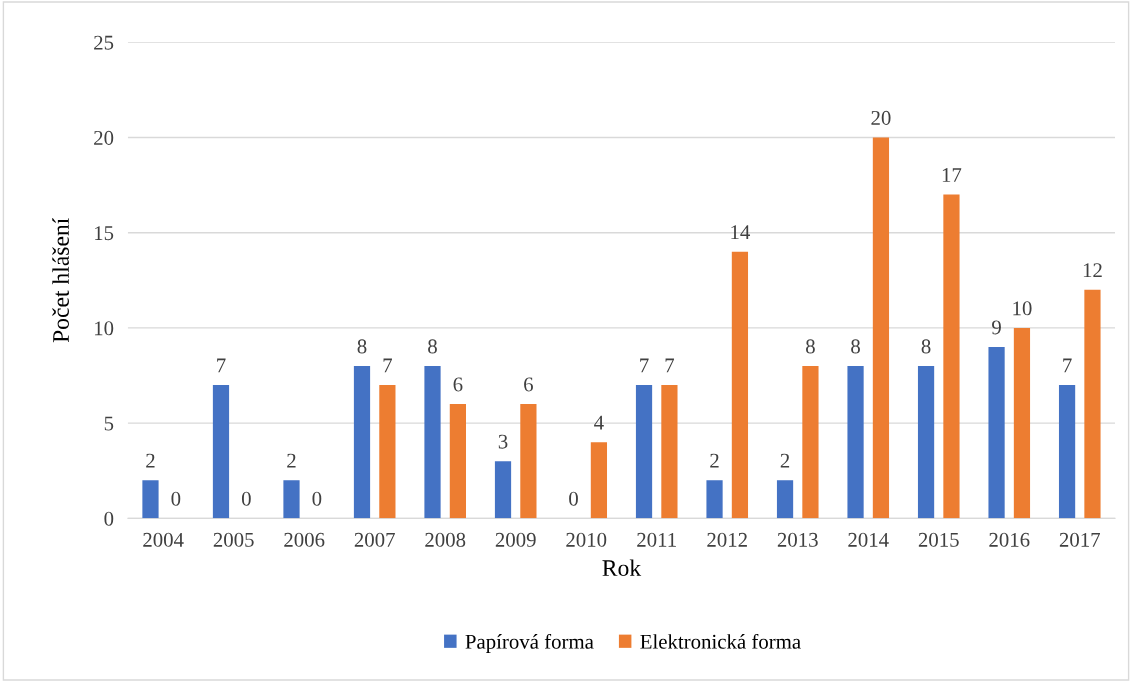 The width and height of the screenshot is (1132, 682). Describe the element at coordinates (720, 641) in the screenshot. I see `legend-label: Elektronická forma` at that location.